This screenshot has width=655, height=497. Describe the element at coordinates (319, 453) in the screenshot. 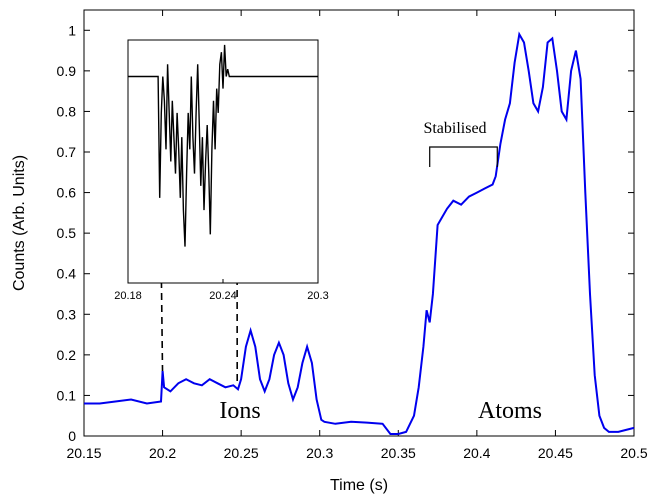

I see `x-tick-label: 20.3` at that location.